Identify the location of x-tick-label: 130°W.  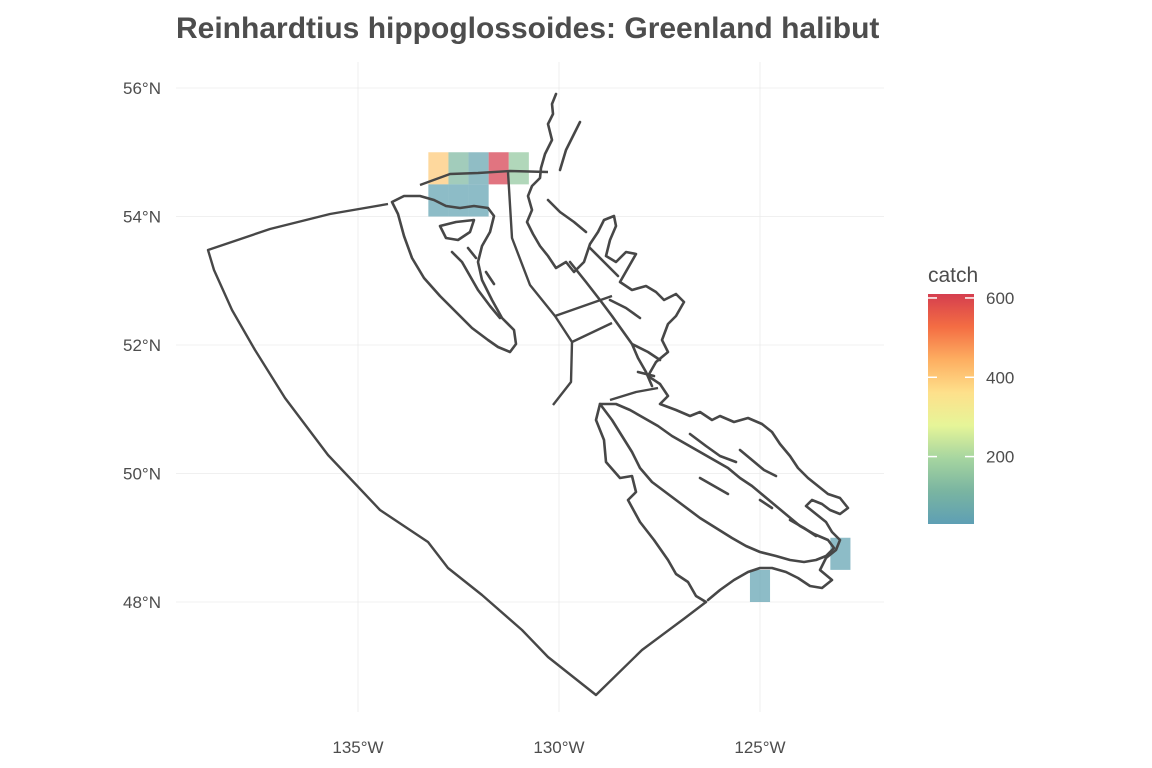
(558, 747).